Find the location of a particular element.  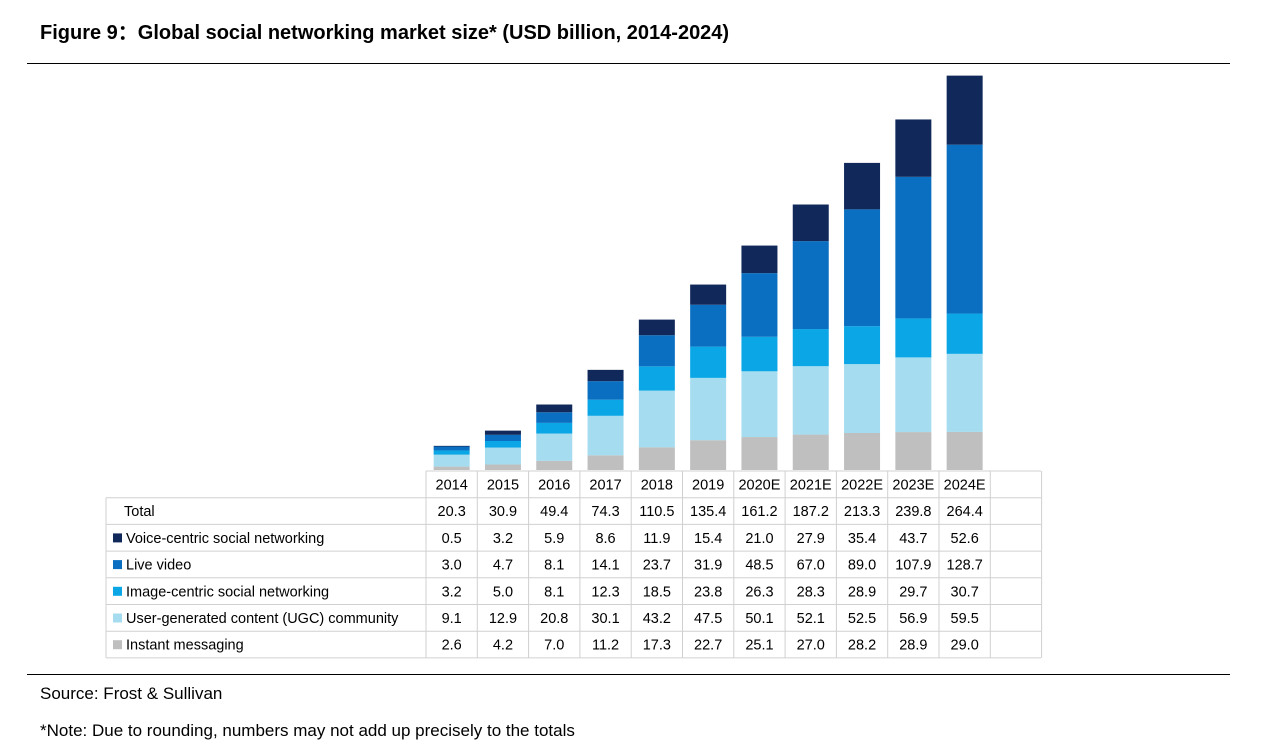

bar-segment-instant-messaging-2020e is located at coordinates (759, 453).